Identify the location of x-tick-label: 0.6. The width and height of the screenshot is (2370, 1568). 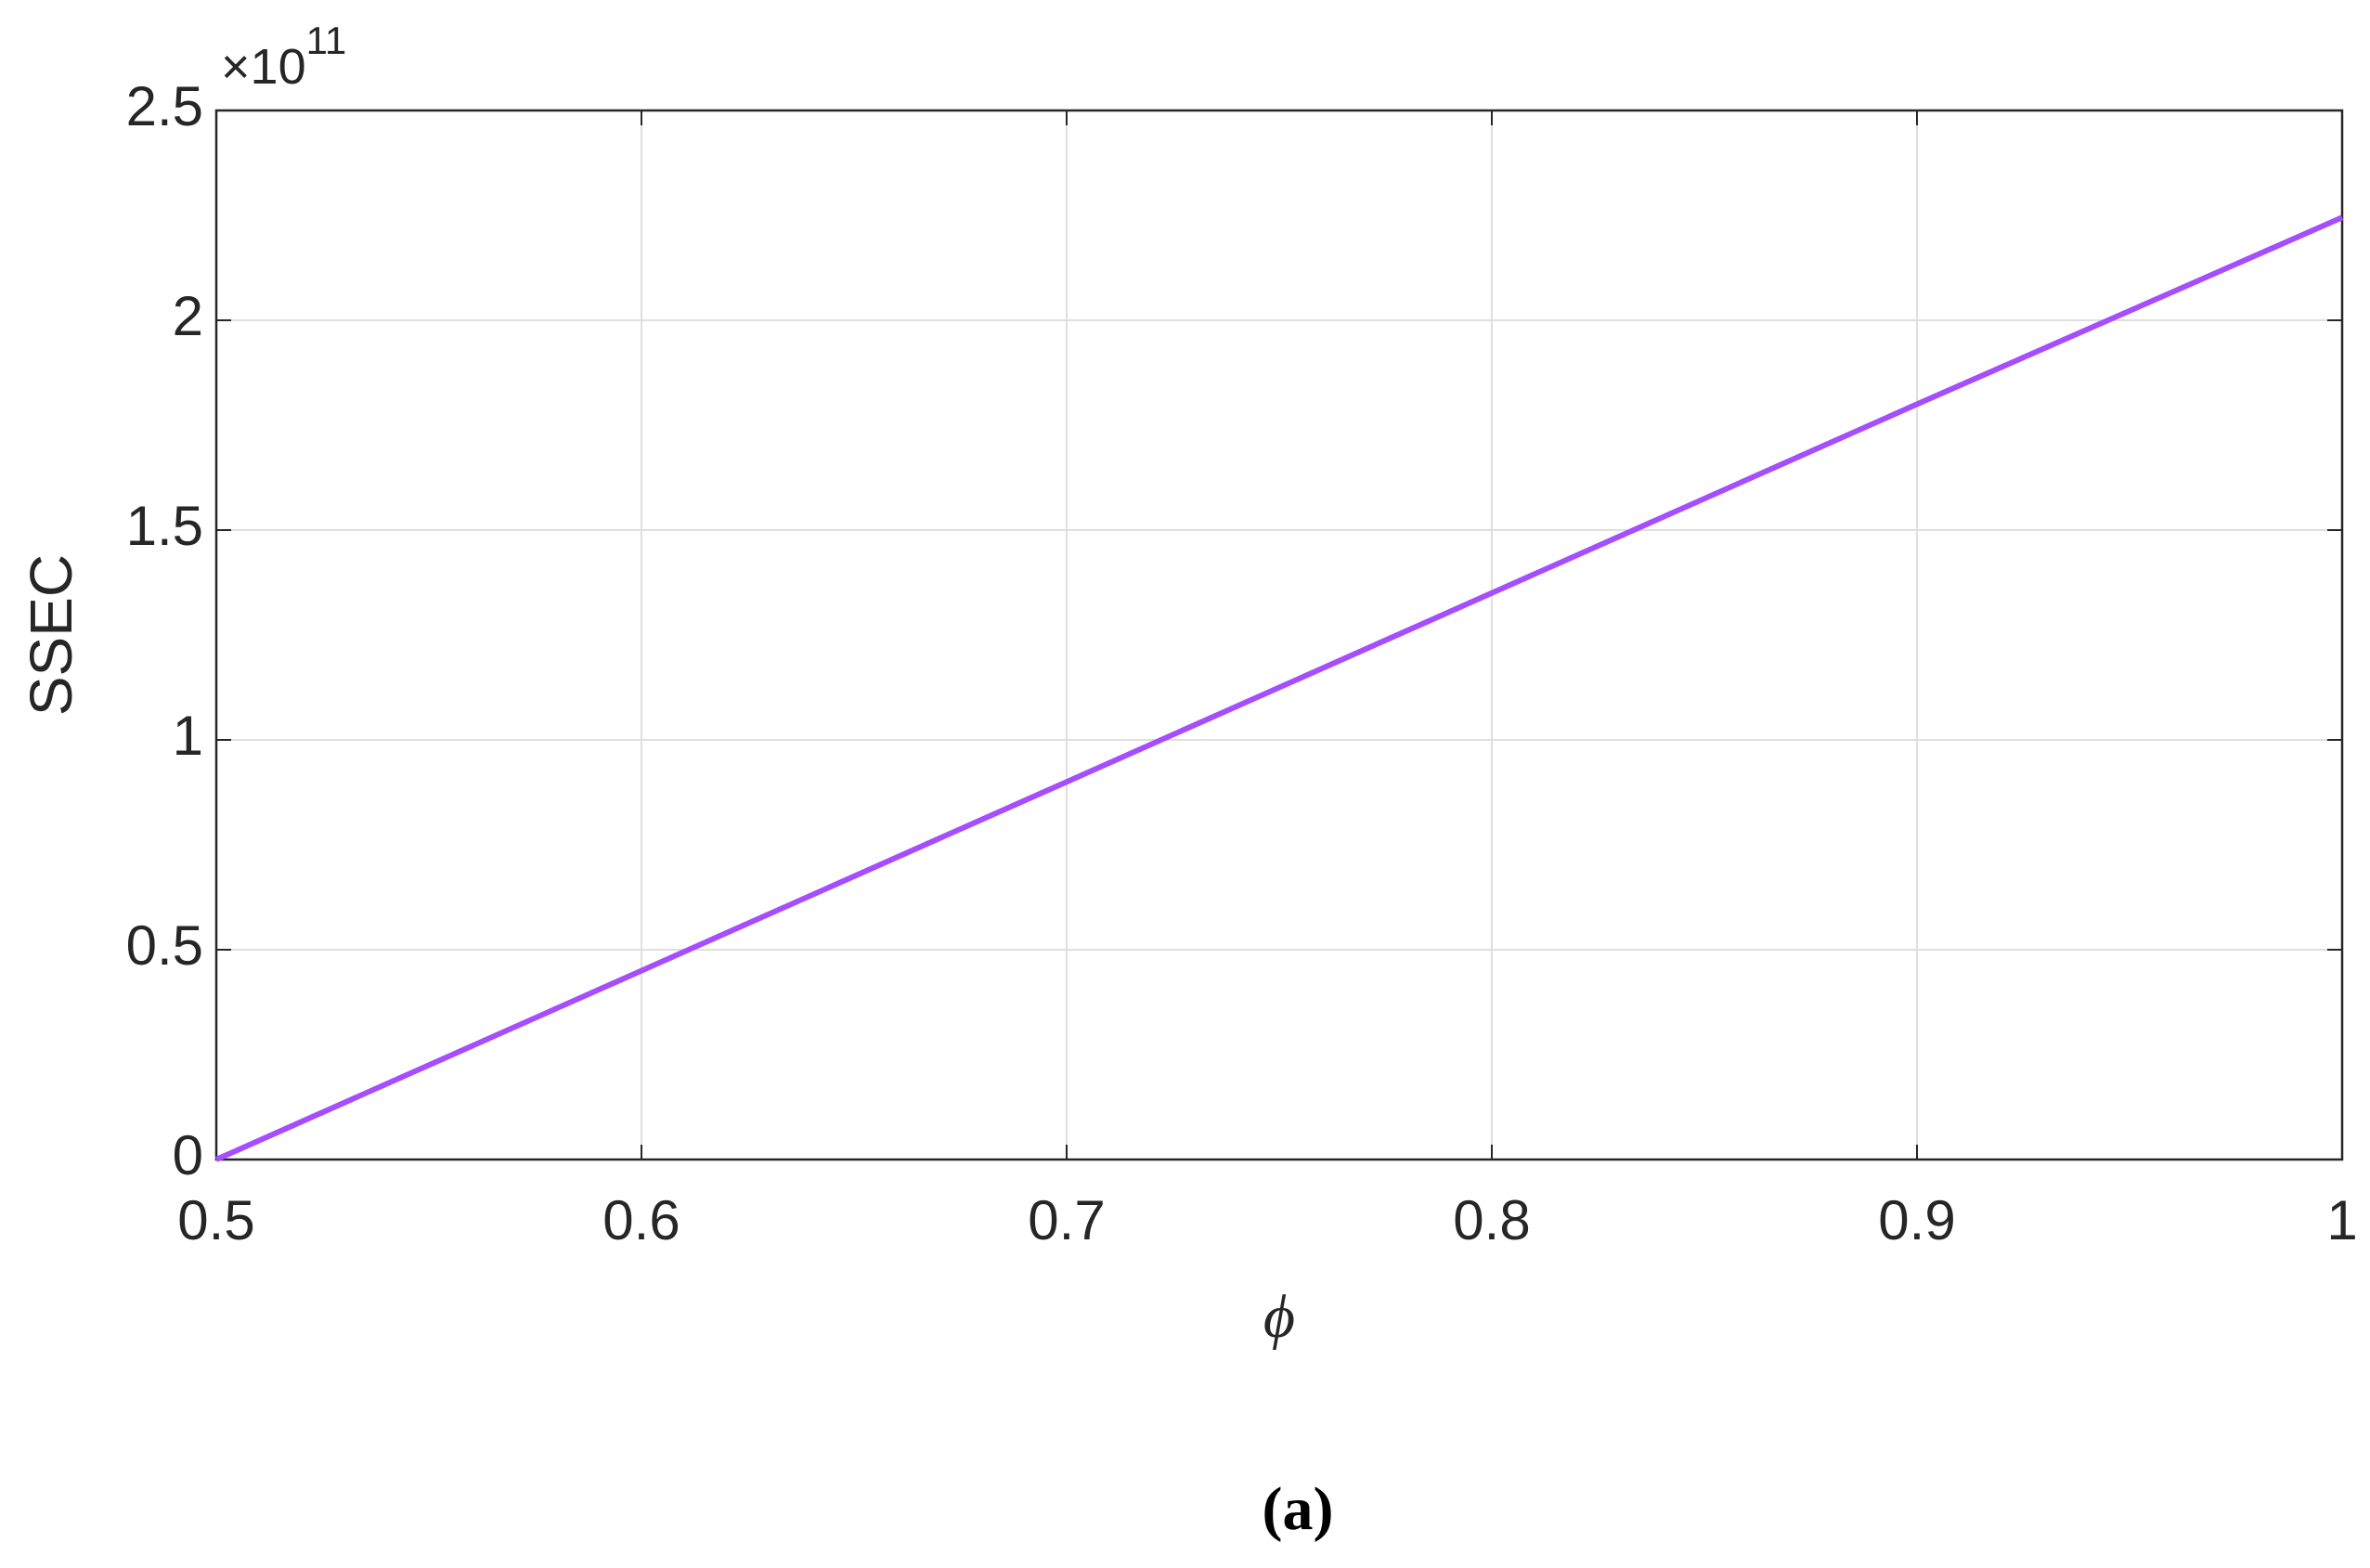
(641, 1220).